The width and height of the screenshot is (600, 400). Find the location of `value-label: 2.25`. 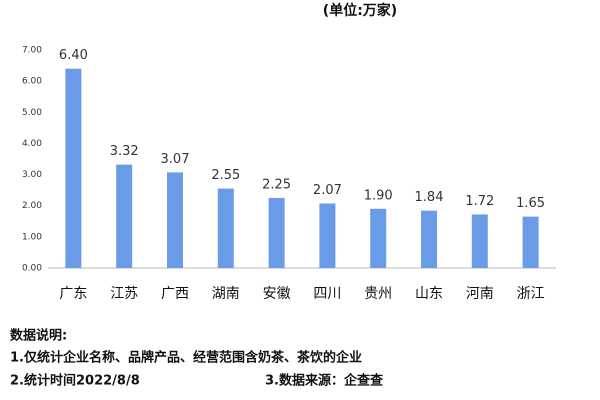

value-label: 2.25 is located at coordinates (276, 184).